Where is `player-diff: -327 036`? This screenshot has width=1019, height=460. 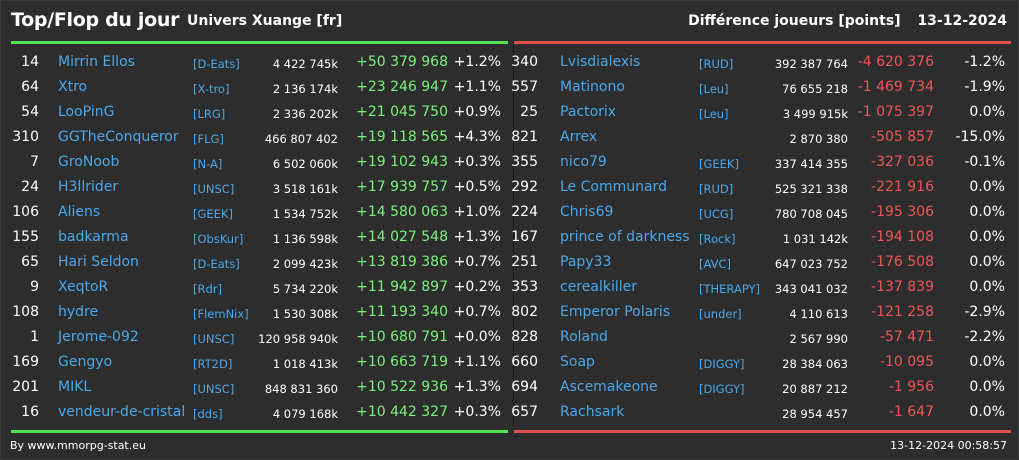
player-diff: -327 036 is located at coordinates (902, 162).